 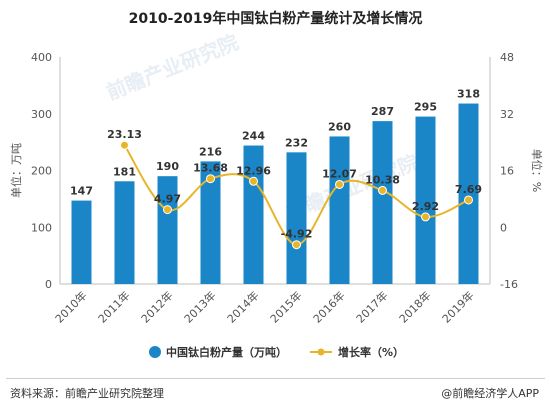 What do you see at coordinates (275, 19) in the screenshot?
I see `chart-title: 2010-2019年中国钛白粉产量统计及增长情况` at bounding box center [275, 19].